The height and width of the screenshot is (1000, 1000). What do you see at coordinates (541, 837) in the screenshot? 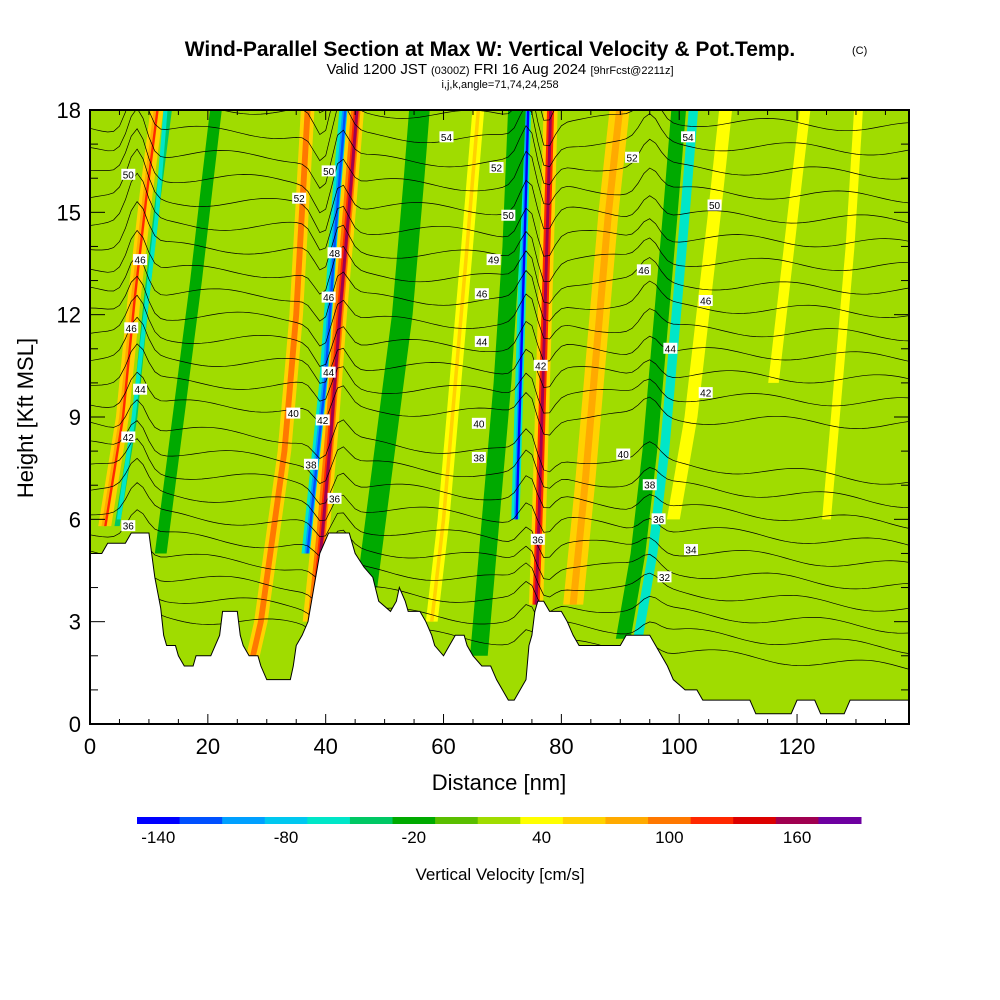
I see `colorbar-tick-label: 40` at bounding box center [541, 837].